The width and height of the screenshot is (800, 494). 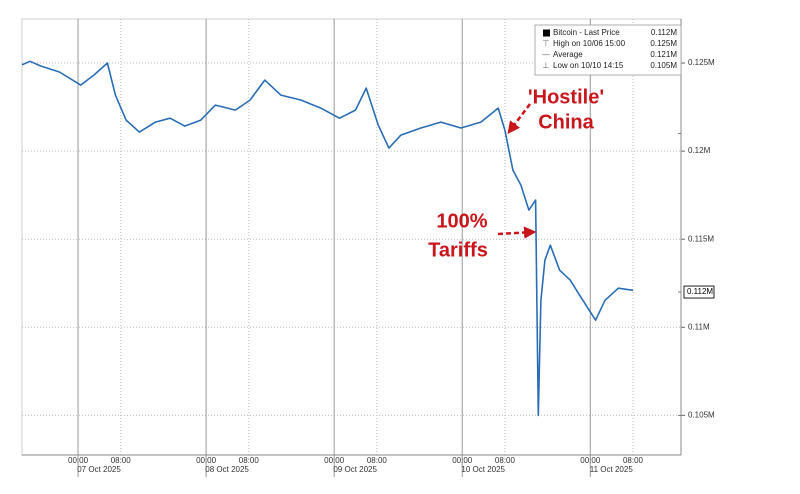 I want to click on legend-value: 0.112M, so click(x=664, y=32).